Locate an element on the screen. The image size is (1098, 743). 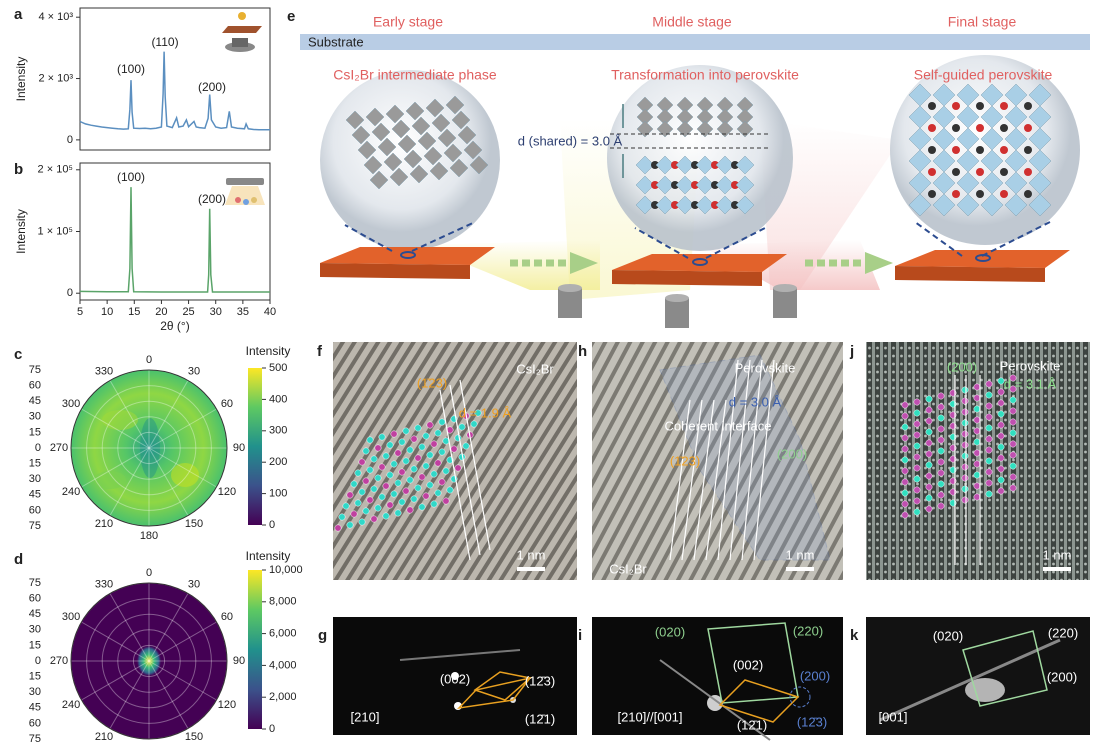
theta-tick-label: 210 is located at coordinates (104, 737).